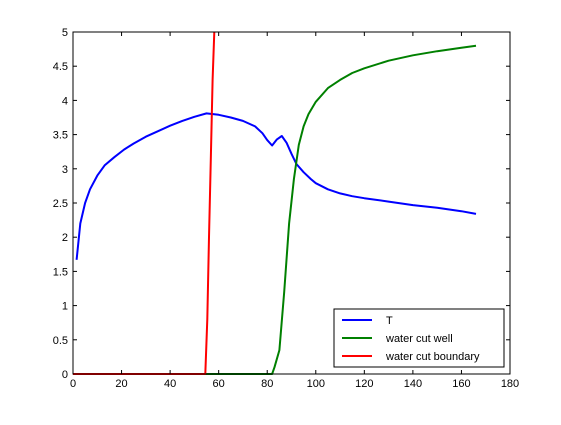  What do you see at coordinates (389, 321) in the screenshot?
I see `legend-label-t: T` at bounding box center [389, 321].